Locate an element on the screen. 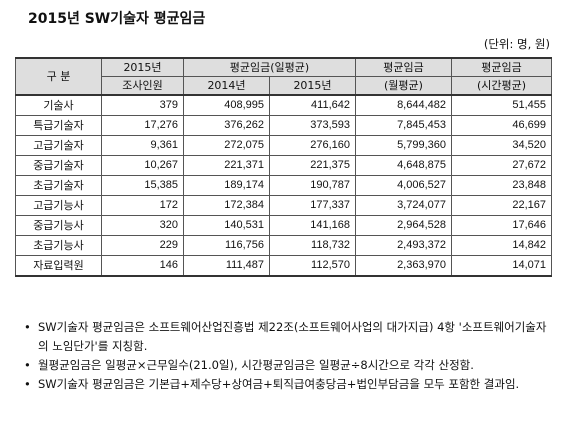  cell-monthly: 5,799,360 is located at coordinates (403, 145).